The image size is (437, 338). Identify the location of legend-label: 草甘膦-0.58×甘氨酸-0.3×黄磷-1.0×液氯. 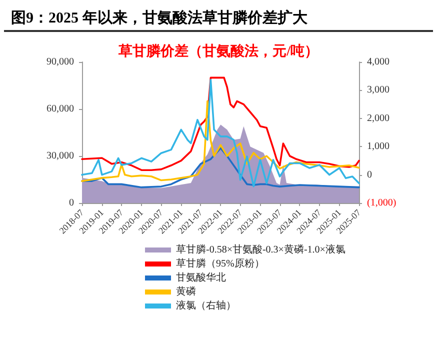
(261, 250).